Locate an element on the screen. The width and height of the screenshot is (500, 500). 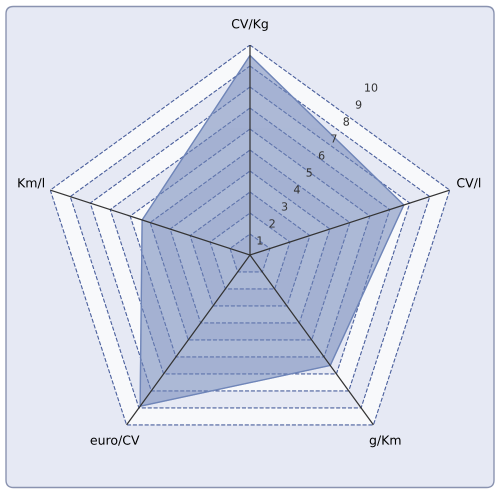
y-tick-label: 10 is located at coordinates (371, 87).